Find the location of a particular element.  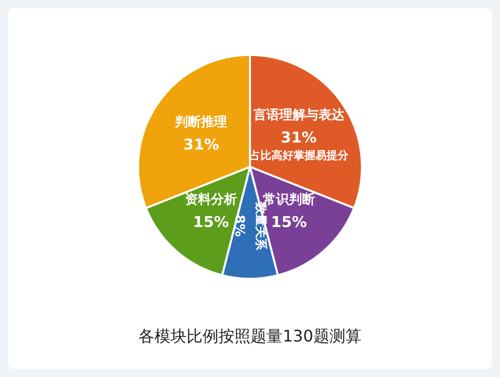

slice-label: 言语理解与表达 is located at coordinates (299, 115).